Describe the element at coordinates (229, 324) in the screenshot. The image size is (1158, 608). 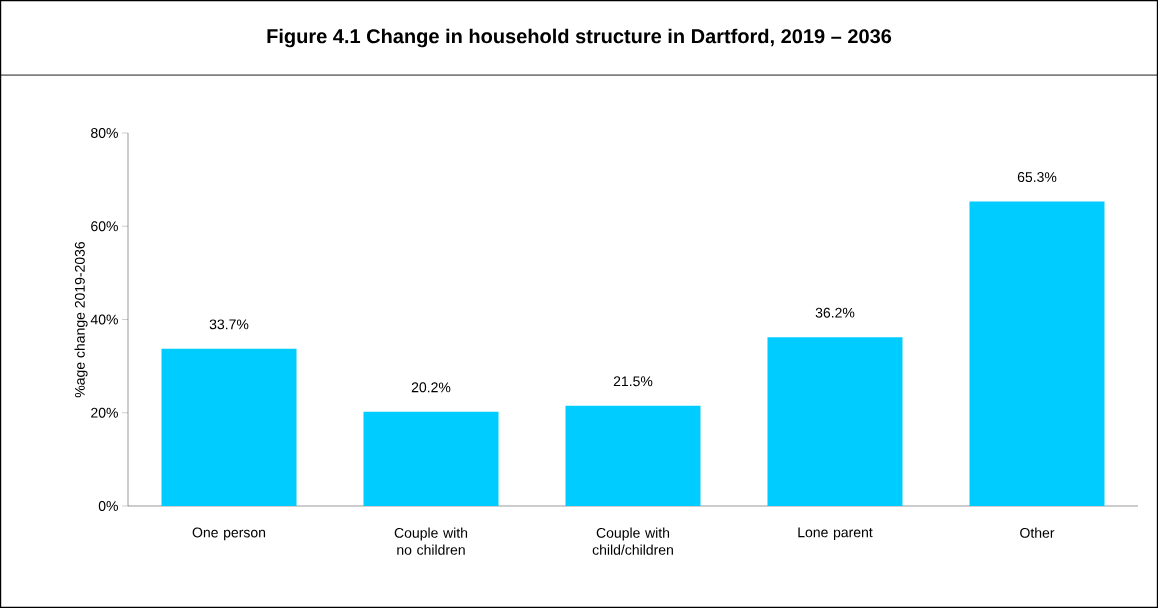
I see `data-label: 33.7%` at that location.